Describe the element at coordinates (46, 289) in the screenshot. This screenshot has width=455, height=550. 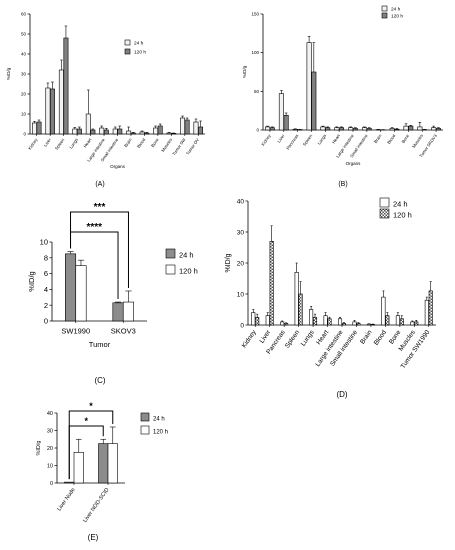
I see `y-tick-label: 4` at that location.